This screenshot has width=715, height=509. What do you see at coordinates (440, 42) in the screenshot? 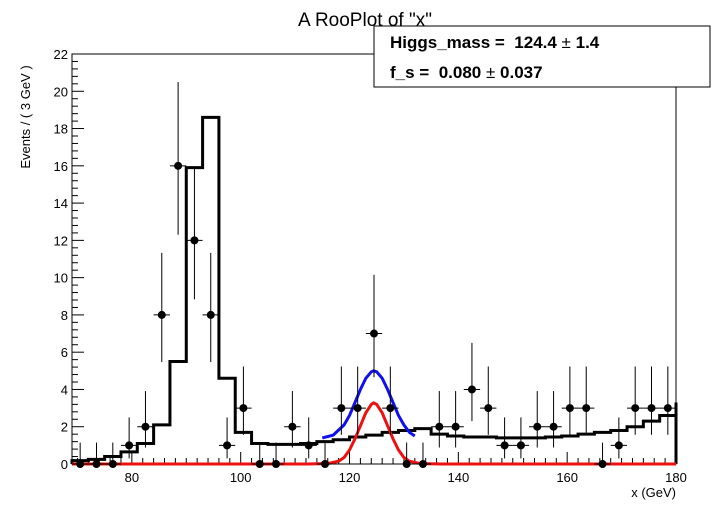
I see `higgs-mass-name: Higgs_mass` at bounding box center [440, 42].